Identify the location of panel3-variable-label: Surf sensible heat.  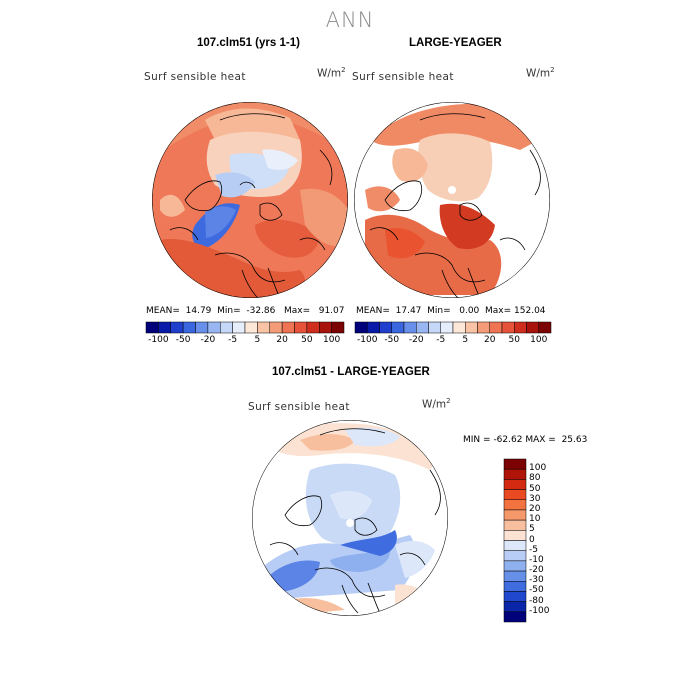
(299, 407).